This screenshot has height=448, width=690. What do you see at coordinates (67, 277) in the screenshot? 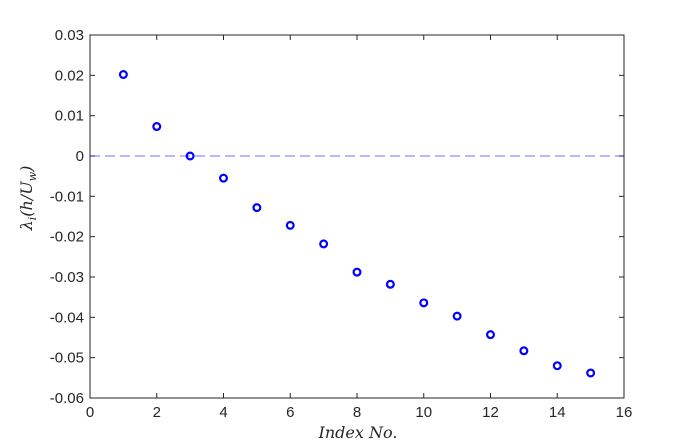
I see `y-tick-label: -0.03` at bounding box center [67, 277].